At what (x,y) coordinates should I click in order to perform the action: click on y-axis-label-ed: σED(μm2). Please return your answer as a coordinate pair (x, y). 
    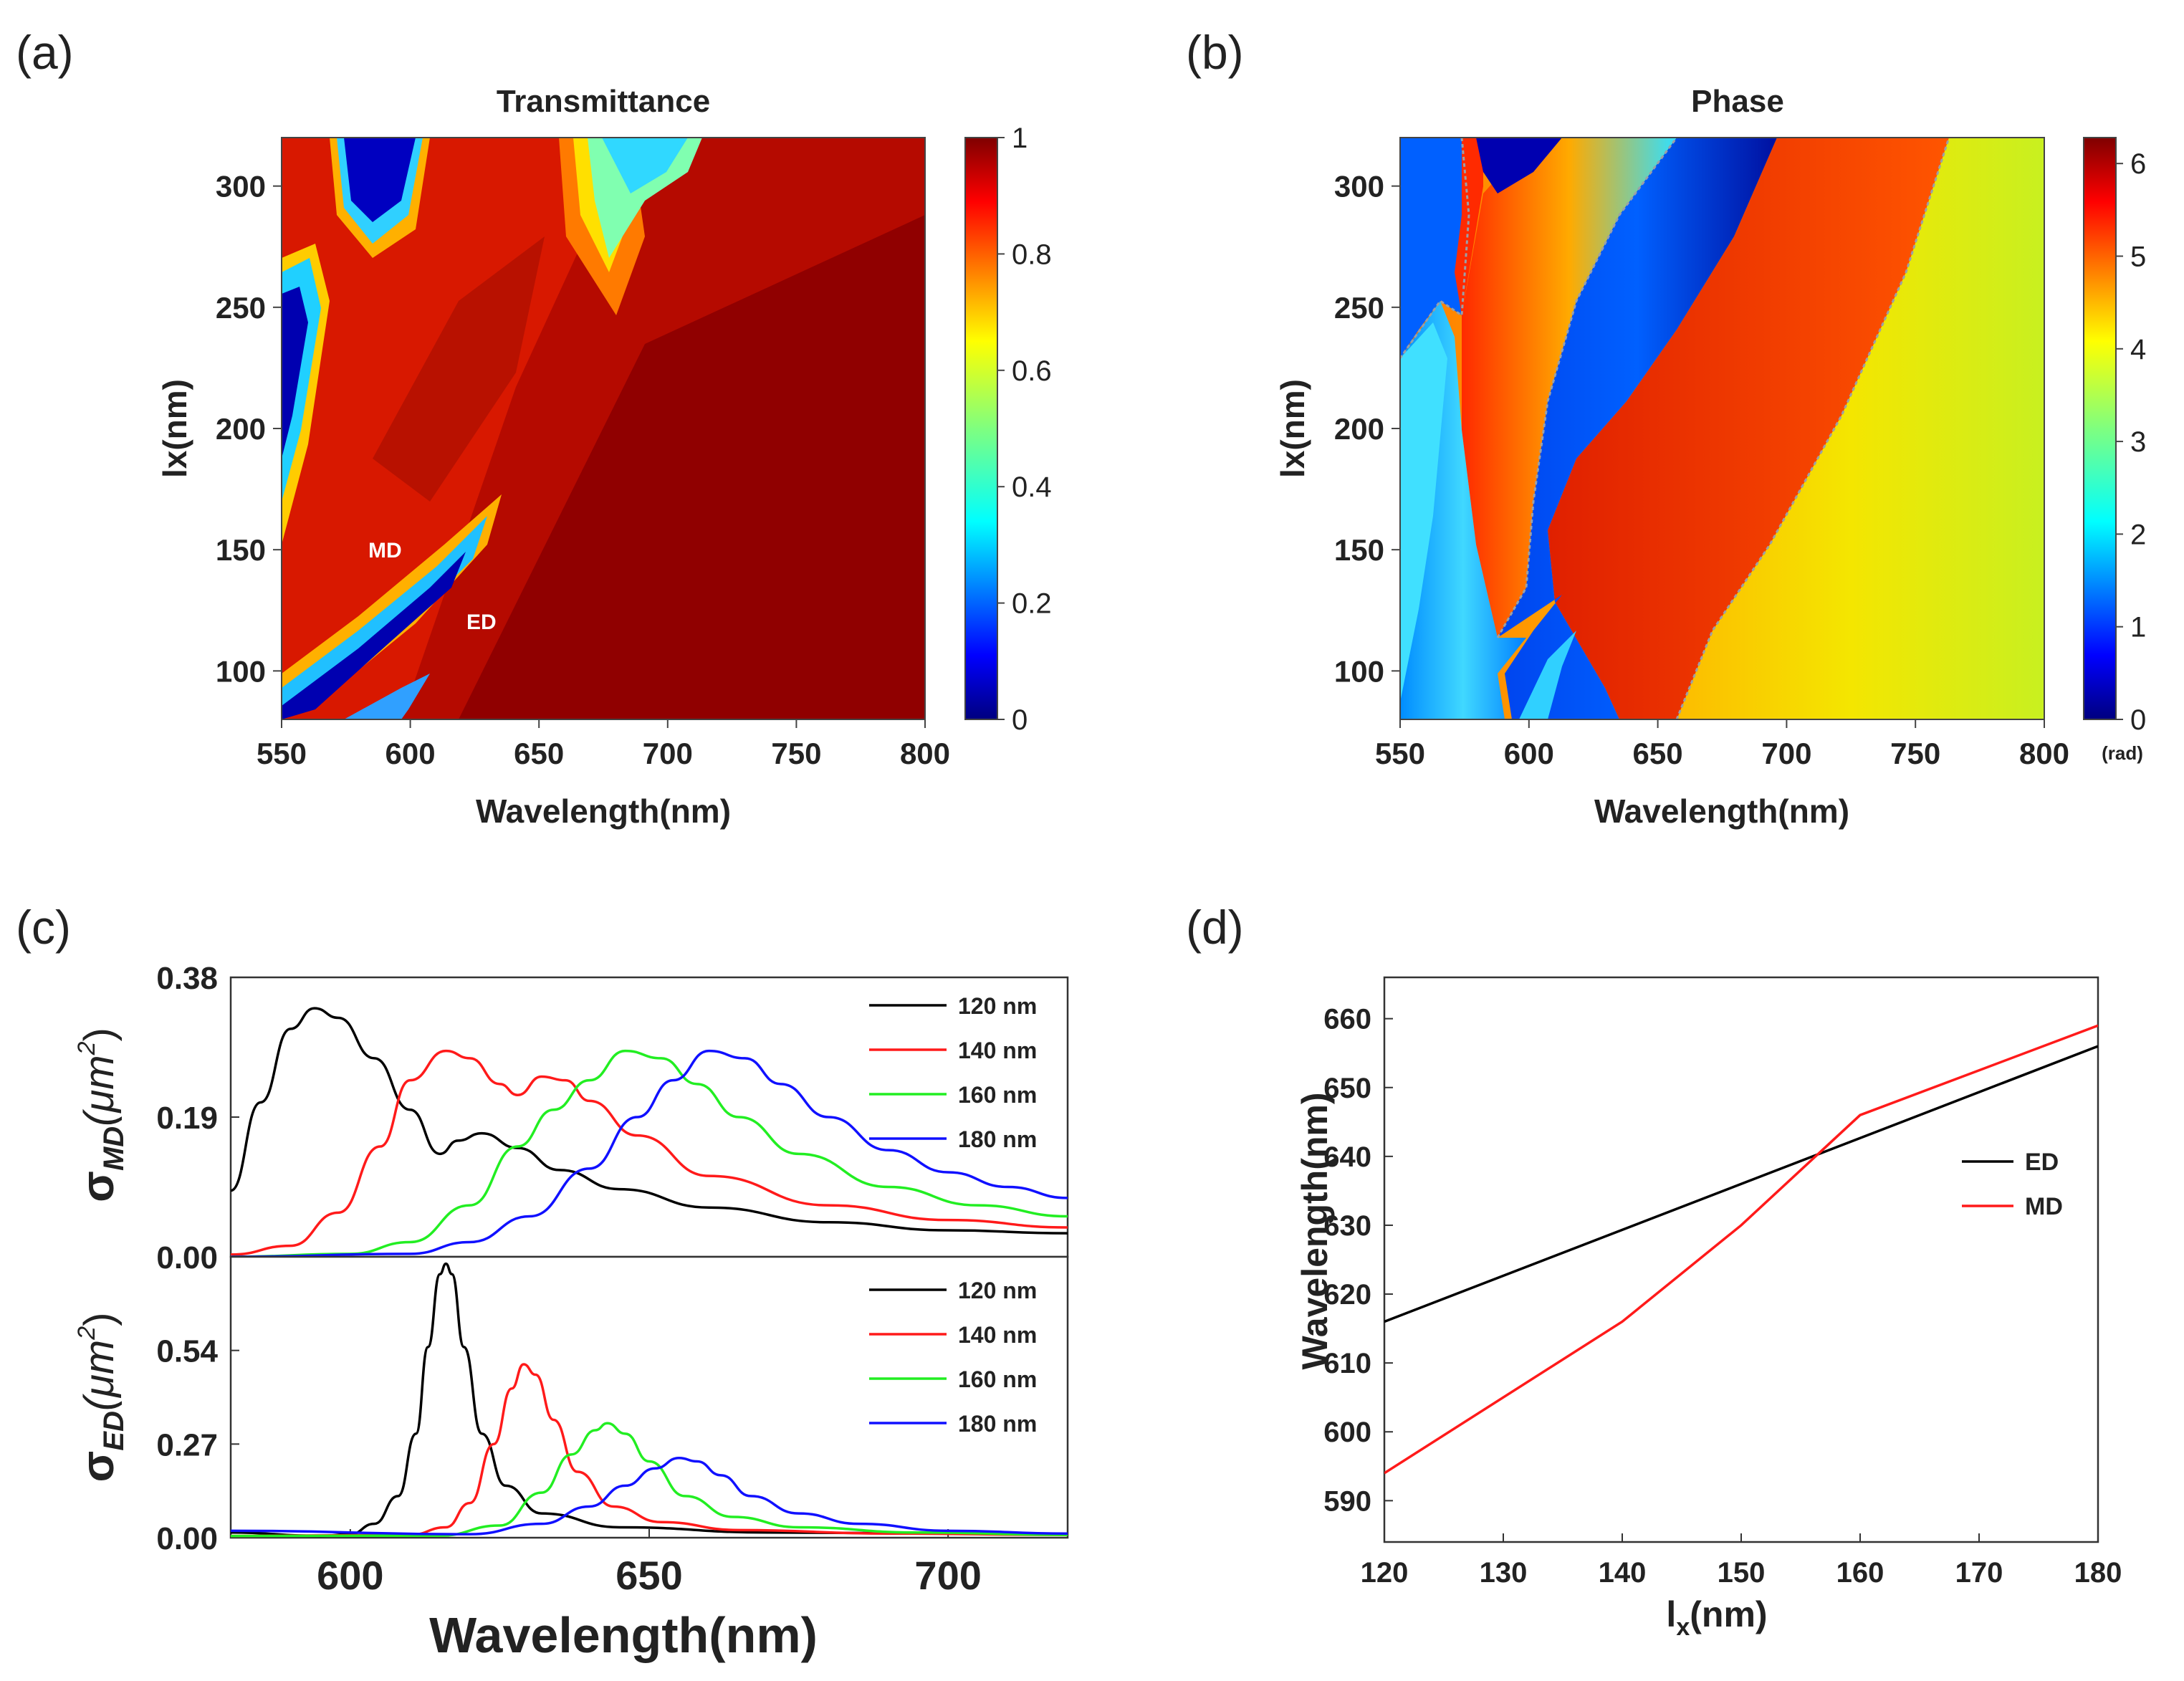
    Looking at the image, I should click on (101, 1397).